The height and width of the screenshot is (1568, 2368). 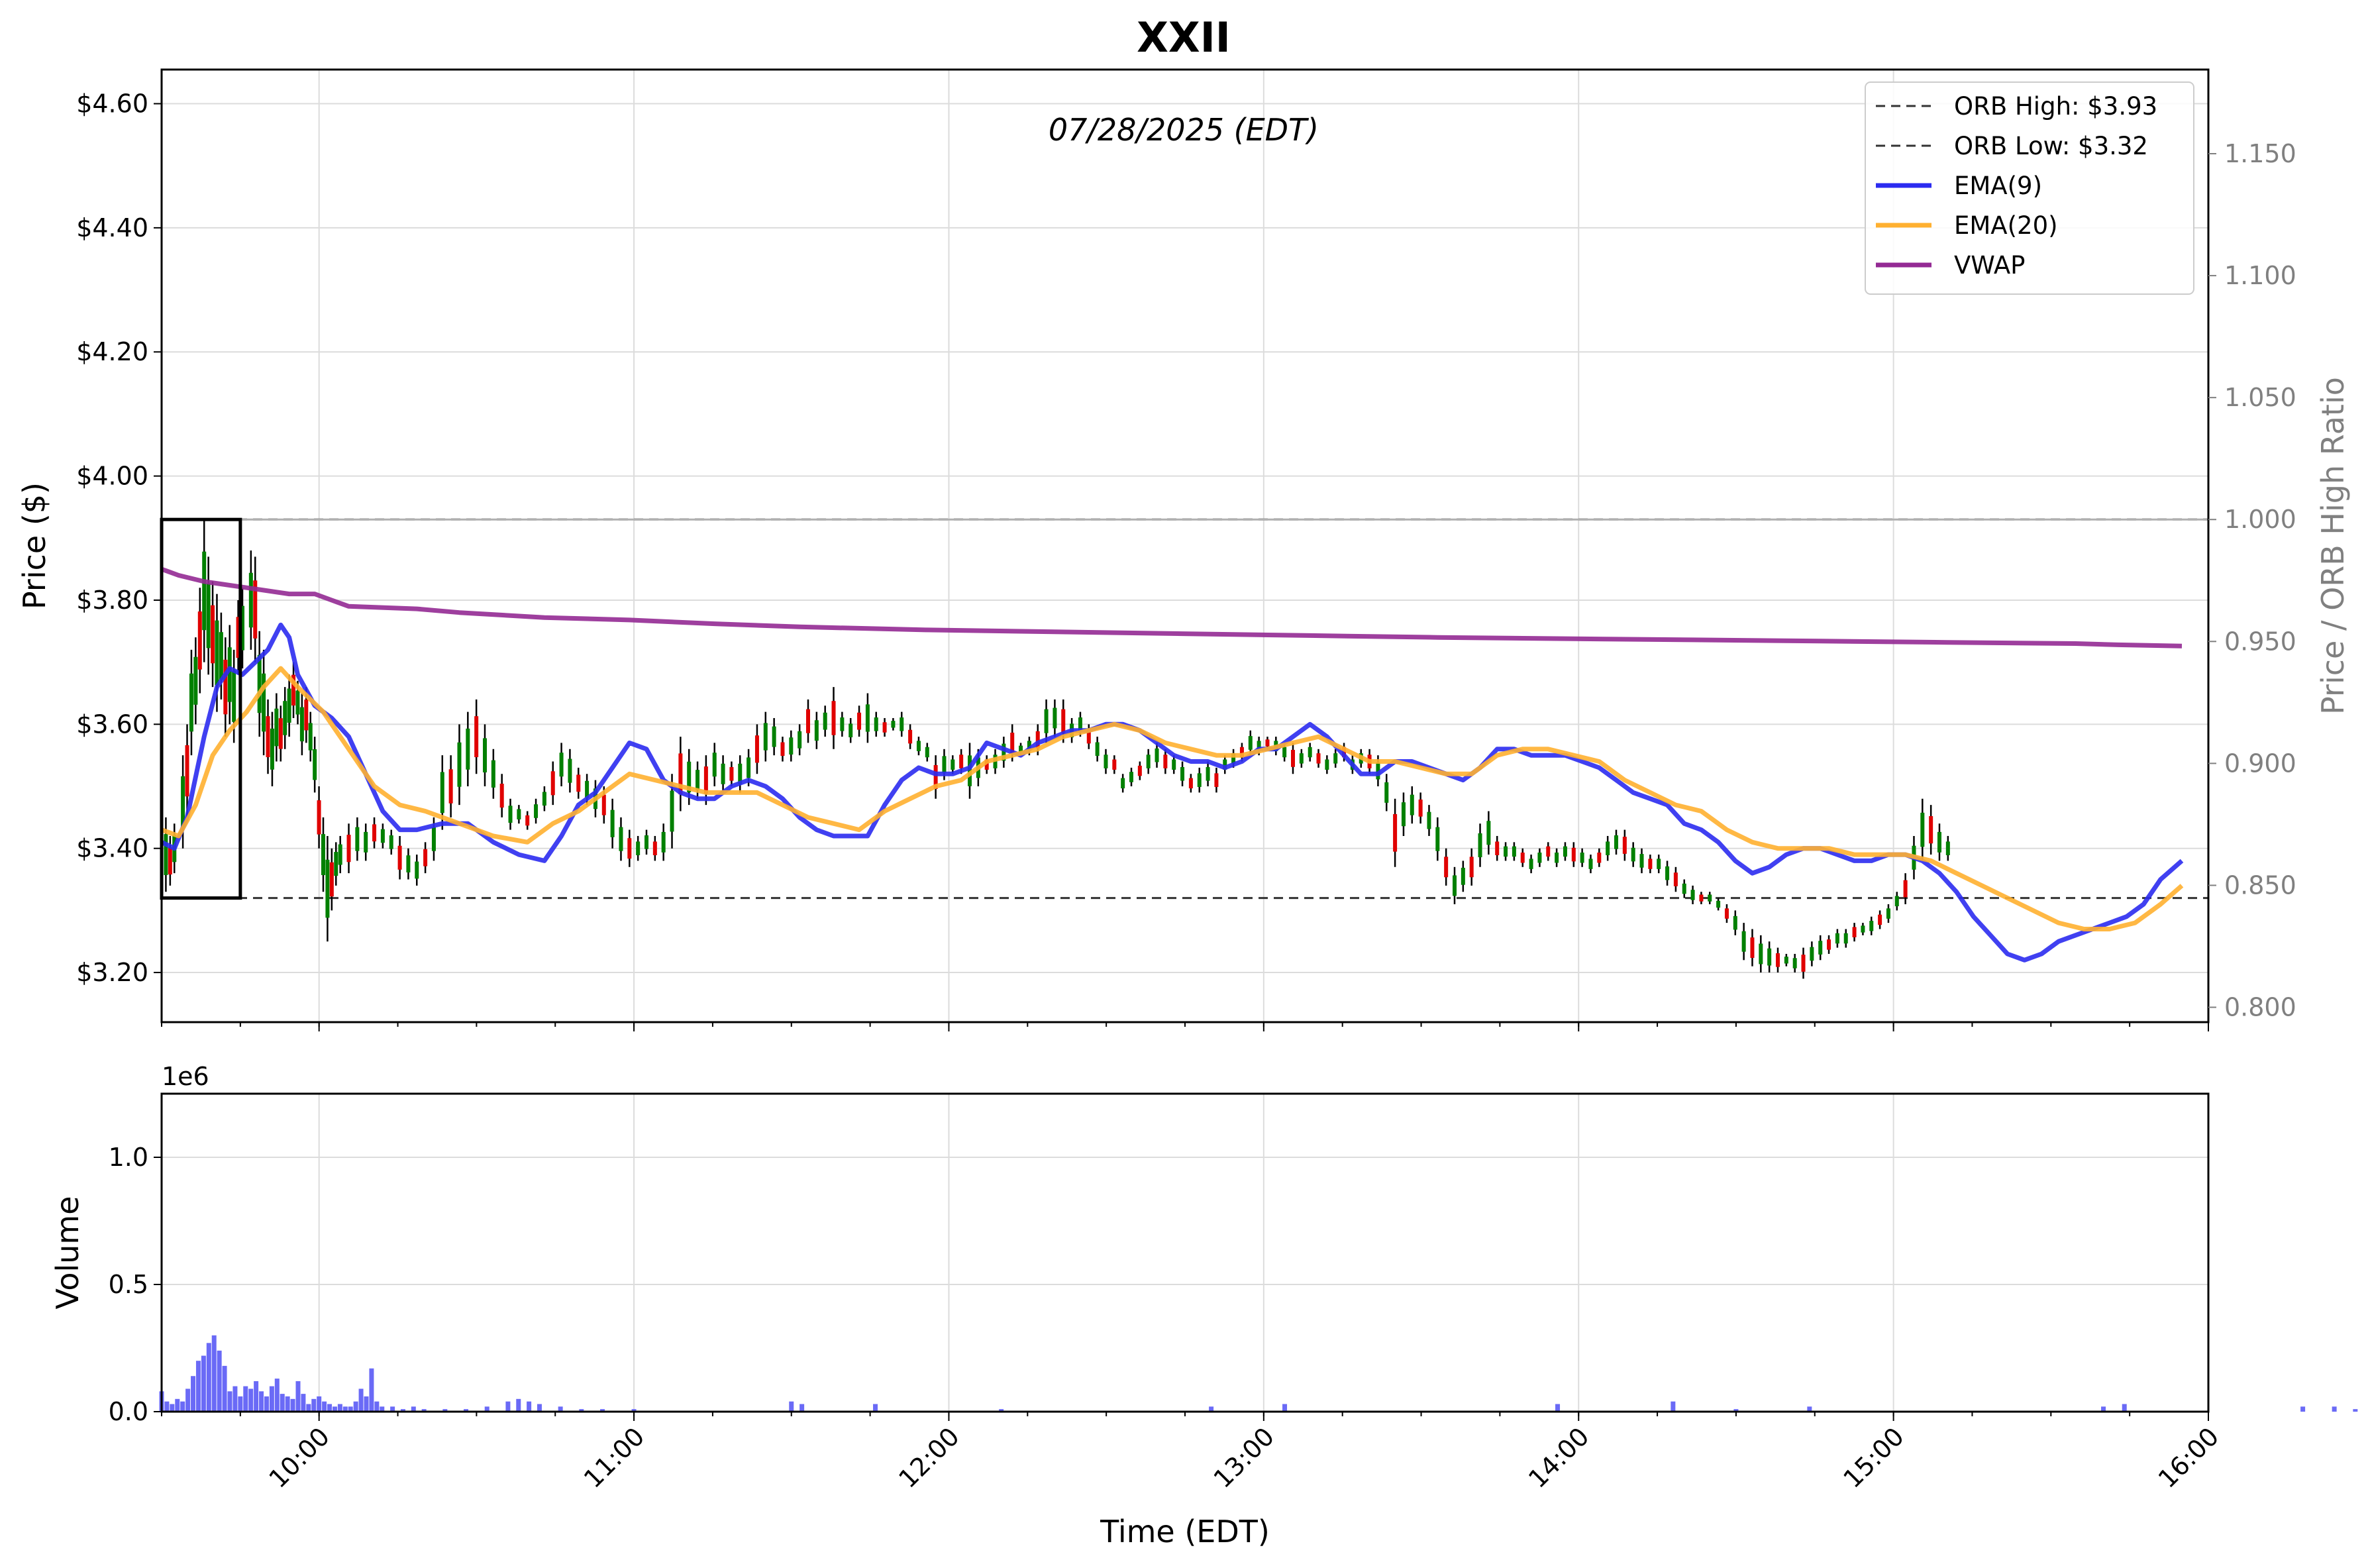 I want to click on price-tick-label: $3.20, so click(x=112, y=972).